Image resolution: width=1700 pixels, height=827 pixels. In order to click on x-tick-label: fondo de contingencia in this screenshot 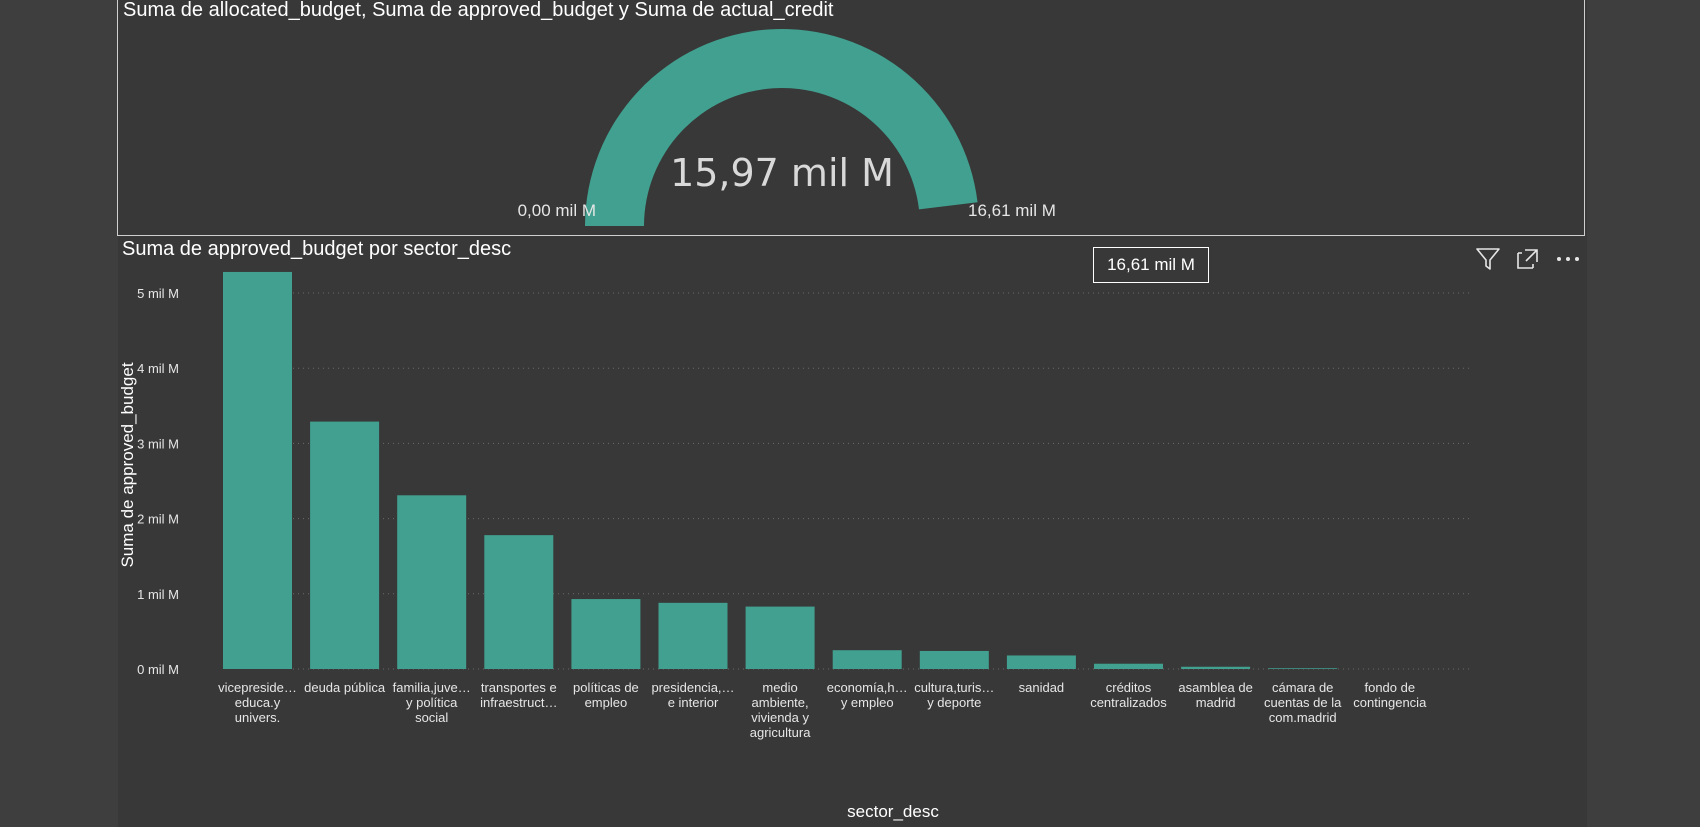, I will do `click(1390, 695)`.